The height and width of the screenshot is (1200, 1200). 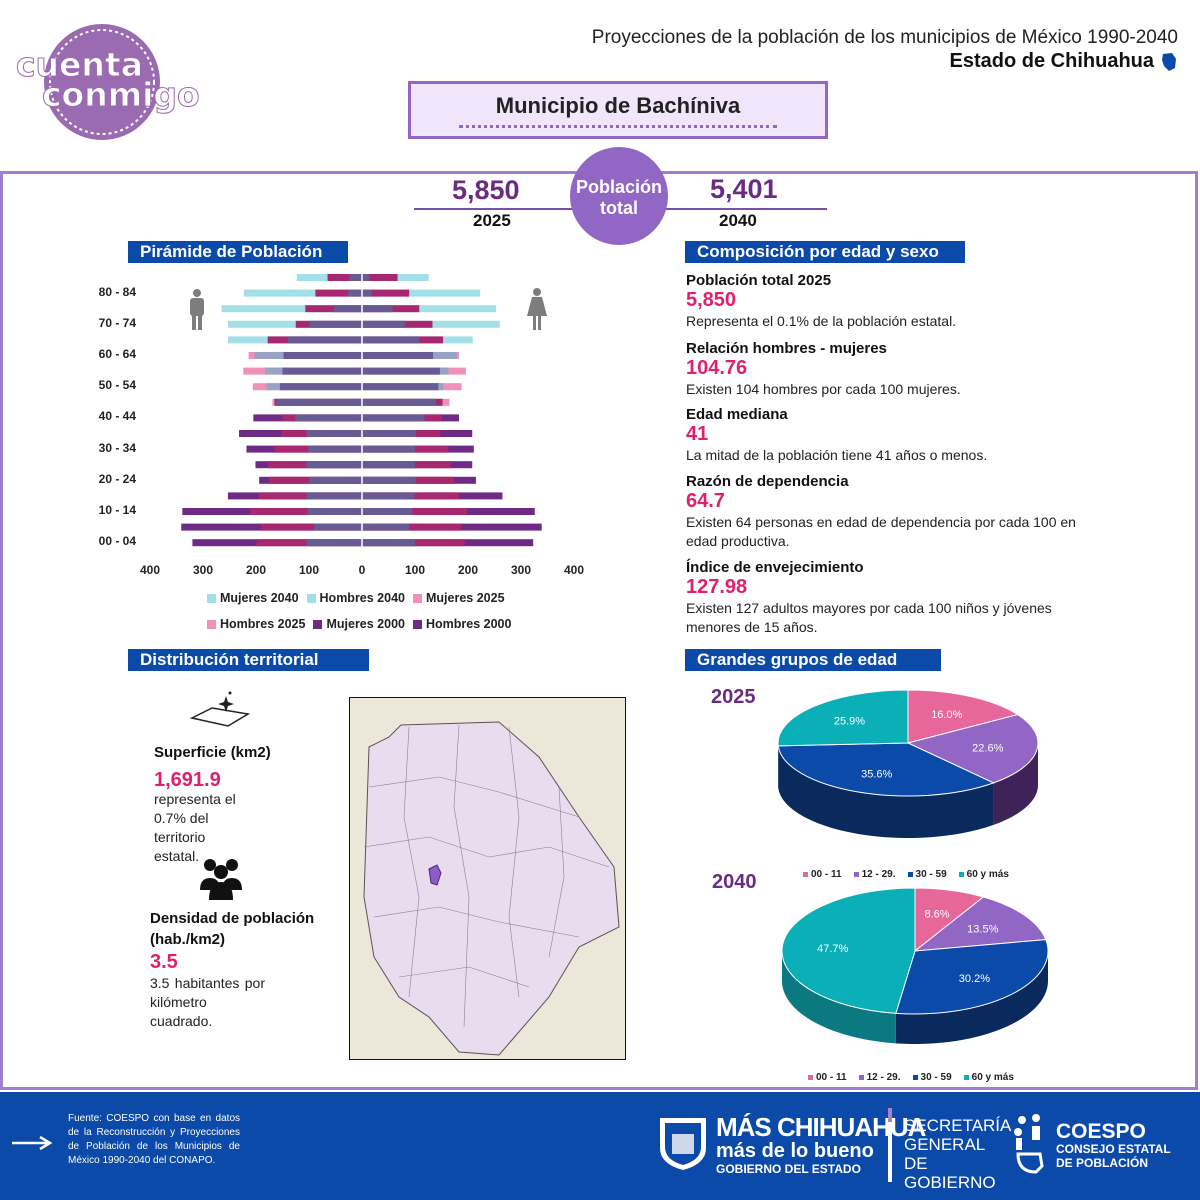 What do you see at coordinates (362, 570) in the screenshot?
I see `x-tick-label: 0` at bounding box center [362, 570].